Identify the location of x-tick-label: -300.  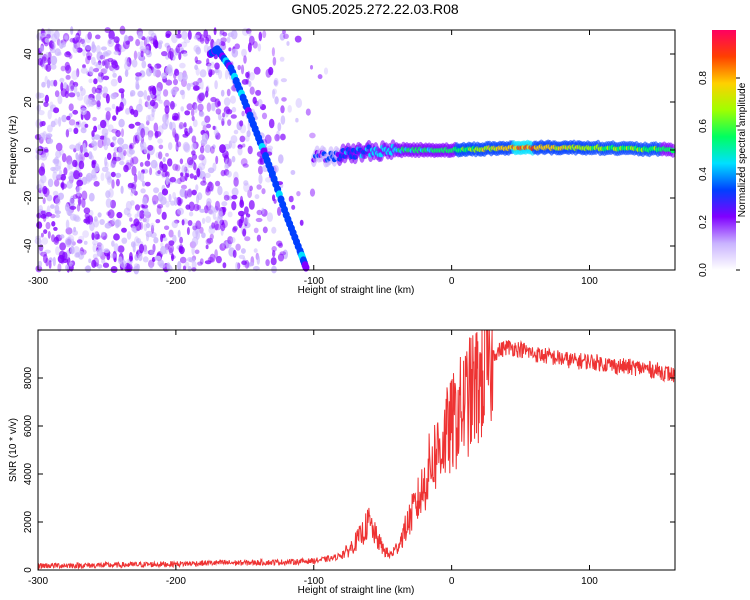
(38, 581).